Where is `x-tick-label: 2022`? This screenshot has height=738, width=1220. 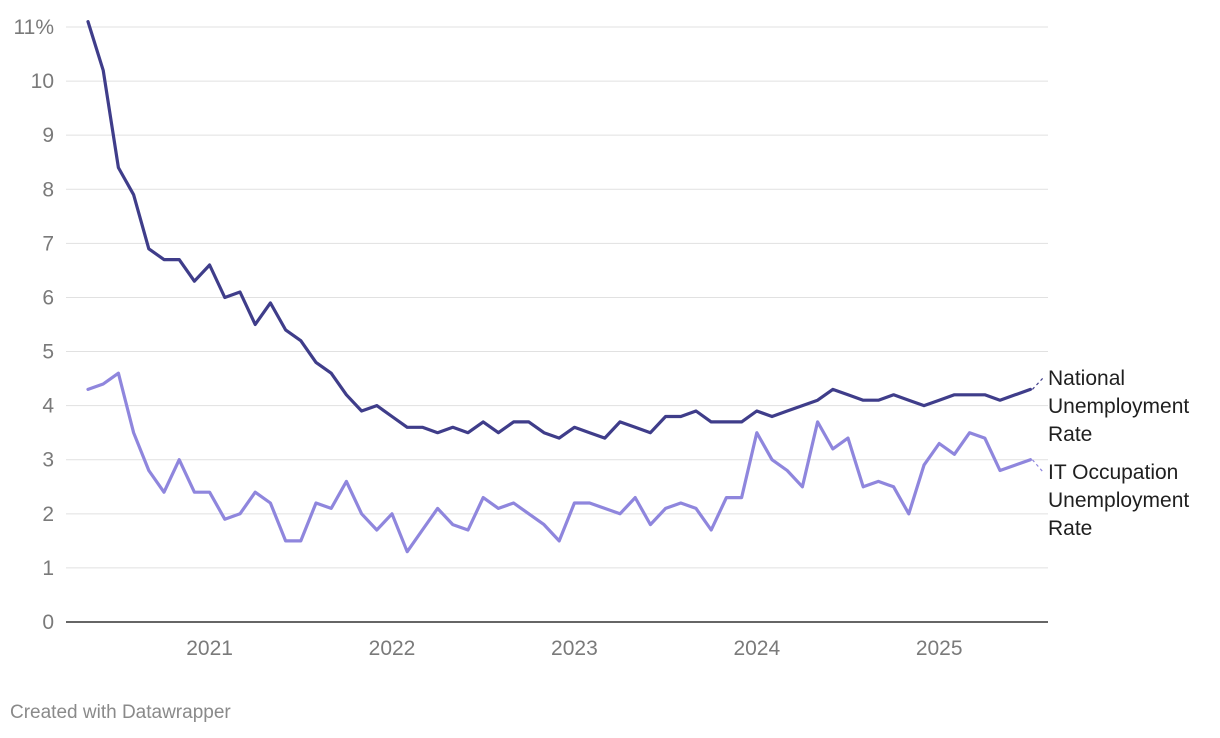
x-tick-label: 2022 is located at coordinates (392, 648).